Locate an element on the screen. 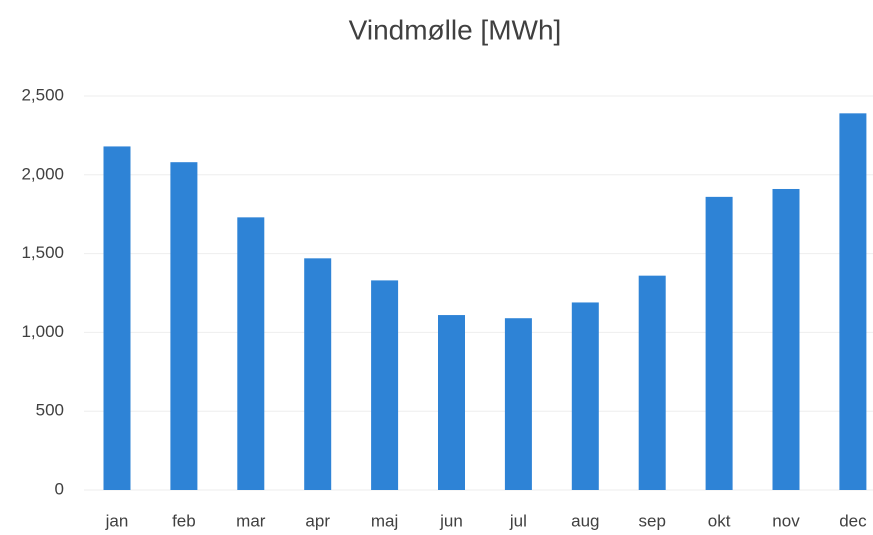 The image size is (873, 535). x-tick-label: aug is located at coordinates (585, 520).